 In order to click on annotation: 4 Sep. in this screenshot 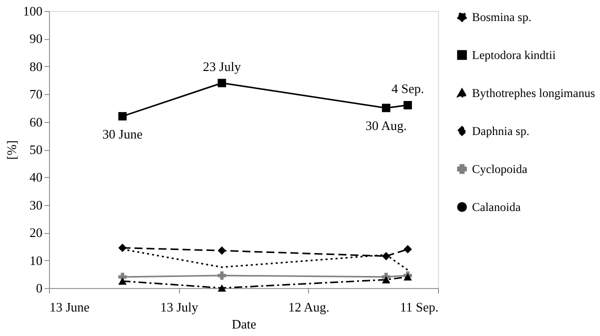, I will do `click(407, 88)`.